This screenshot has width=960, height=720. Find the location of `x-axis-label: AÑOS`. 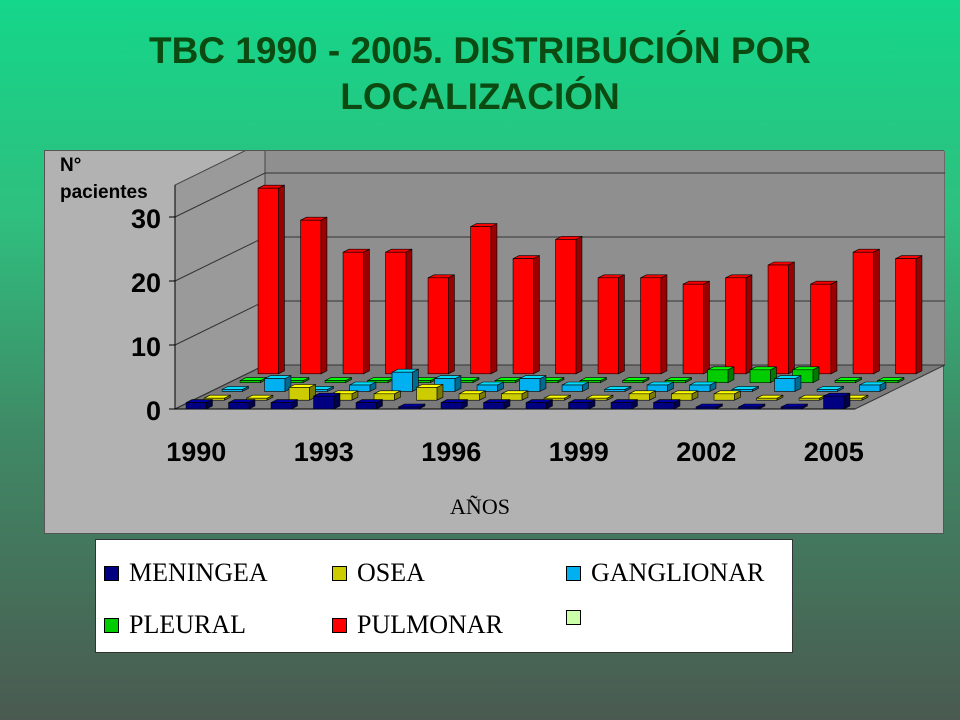

x-axis-label: AÑOS is located at coordinates (480, 506).